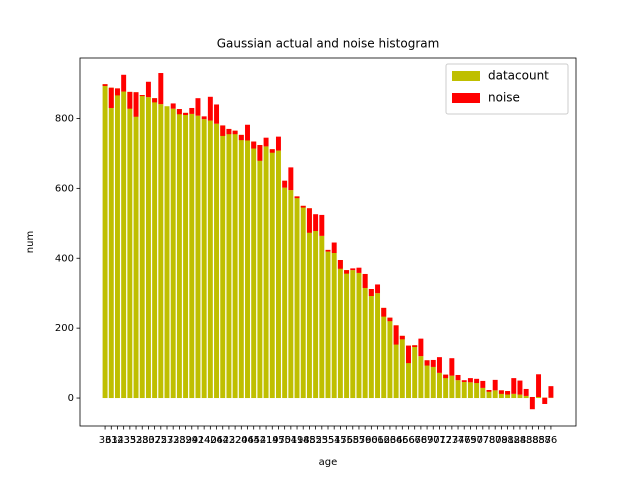 Image resolution: width=640 pixels, height=484 pixels. I want to click on chart-title: Gaussian actual and noise histogram, so click(328, 44).